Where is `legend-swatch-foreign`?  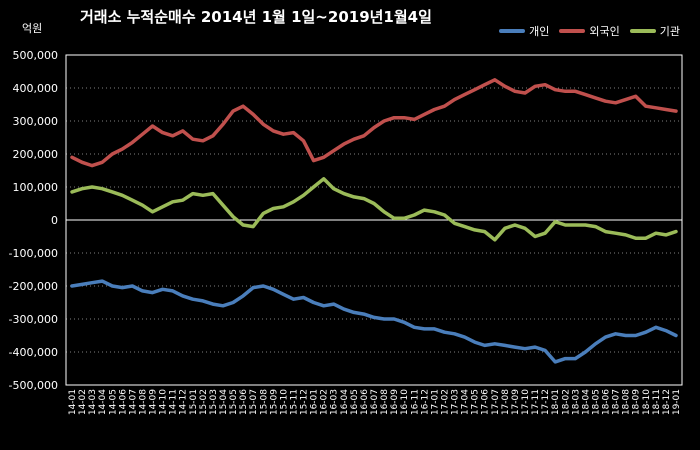
legend-swatch-foreign is located at coordinates (572, 31).